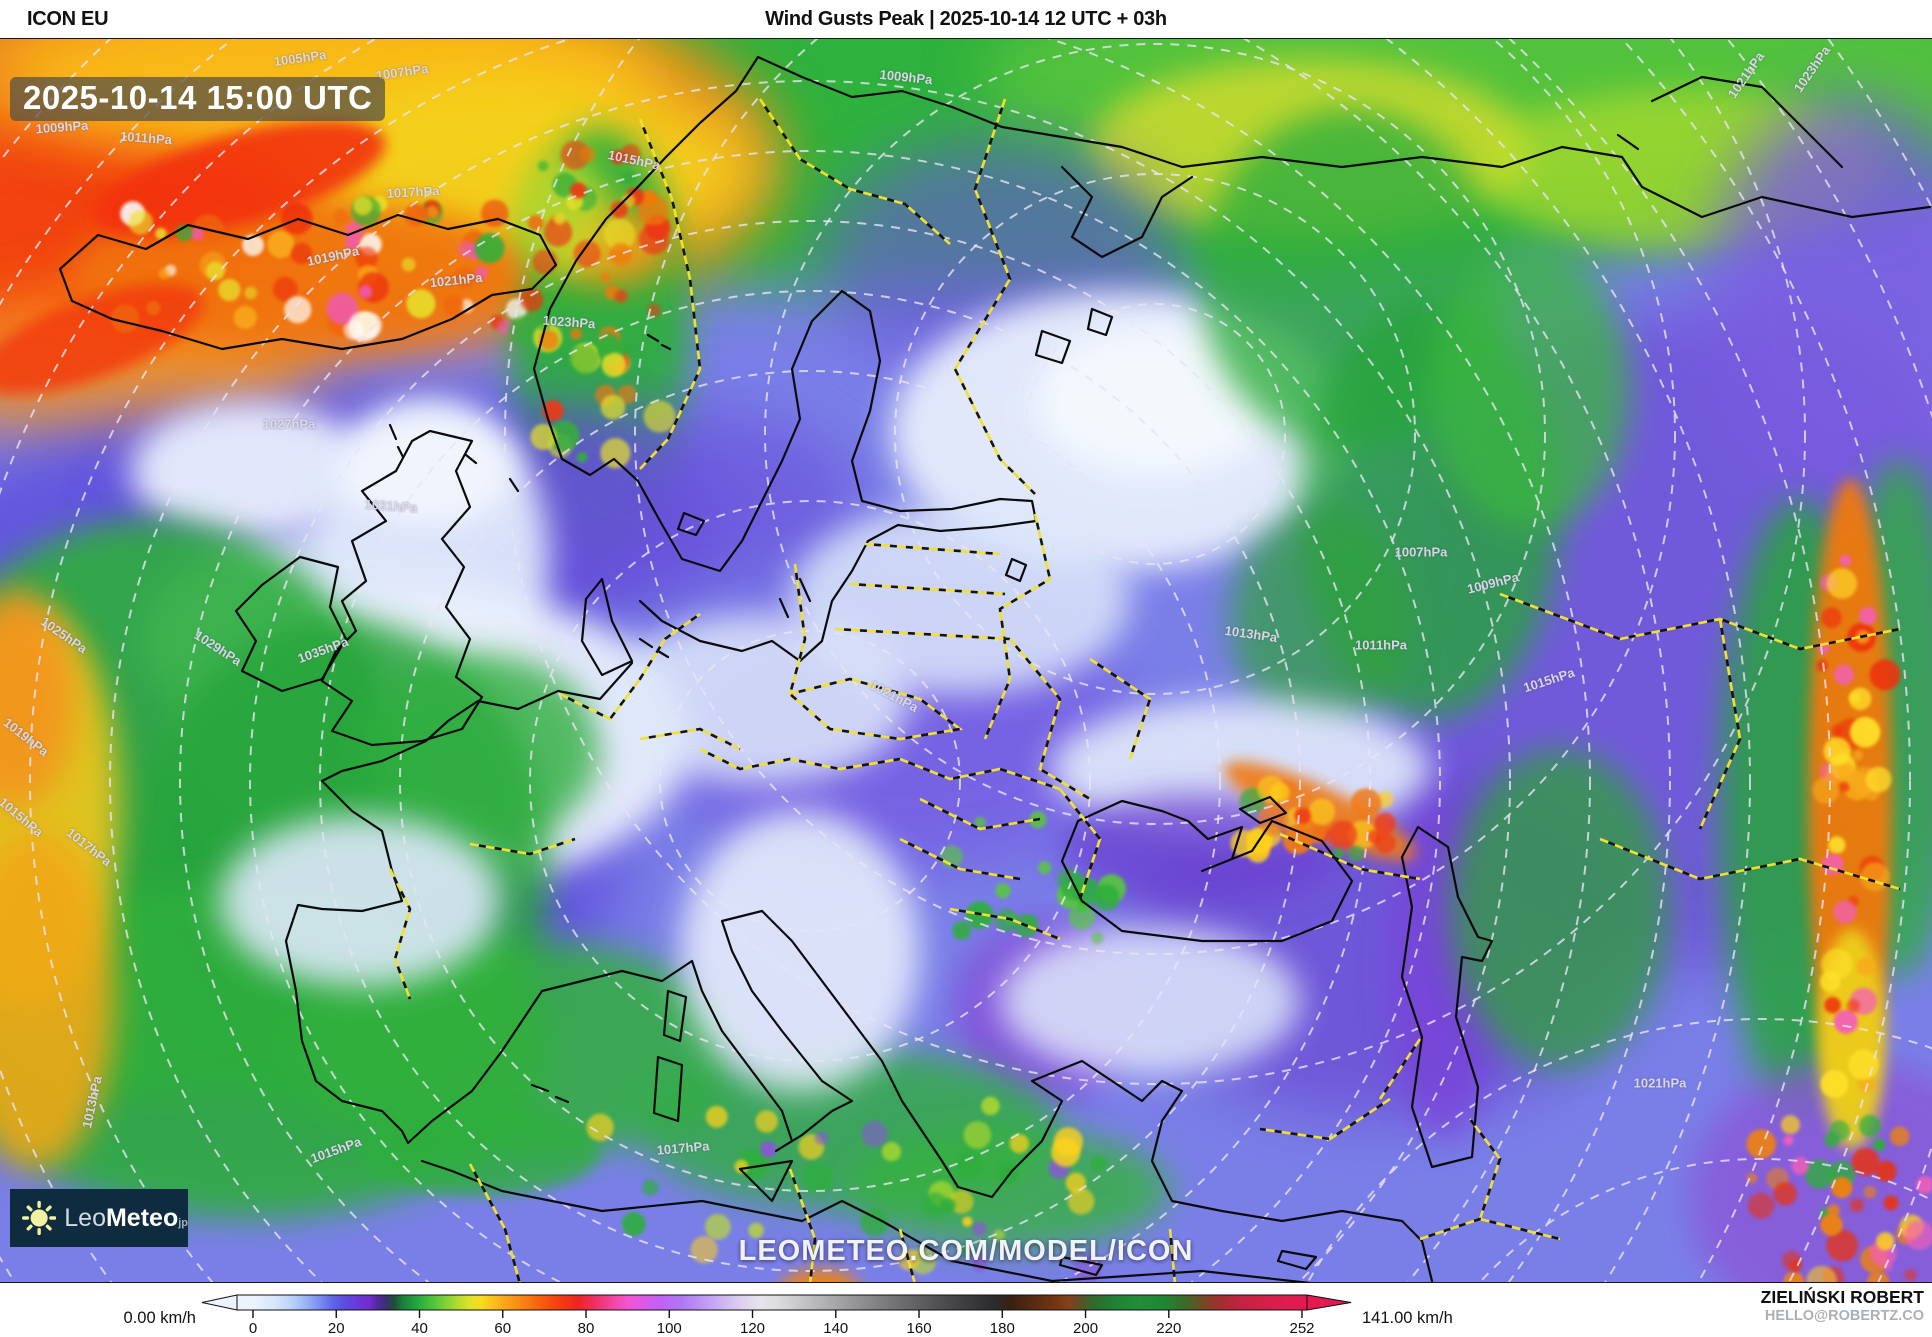 The width and height of the screenshot is (1932, 1337). I want to click on model-name: ICON EU, so click(68, 19).